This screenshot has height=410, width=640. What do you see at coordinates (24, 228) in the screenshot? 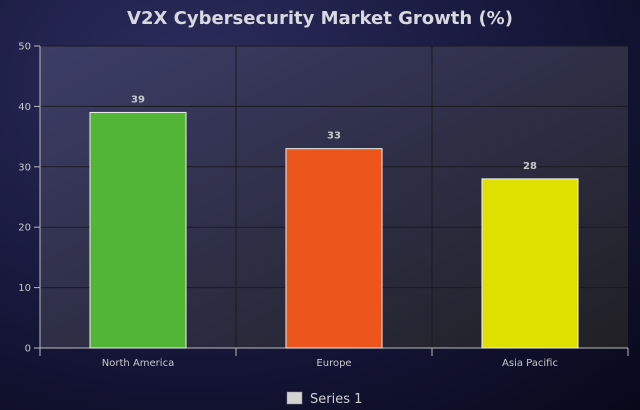
I see `y-tick-label: 20` at bounding box center [24, 228].